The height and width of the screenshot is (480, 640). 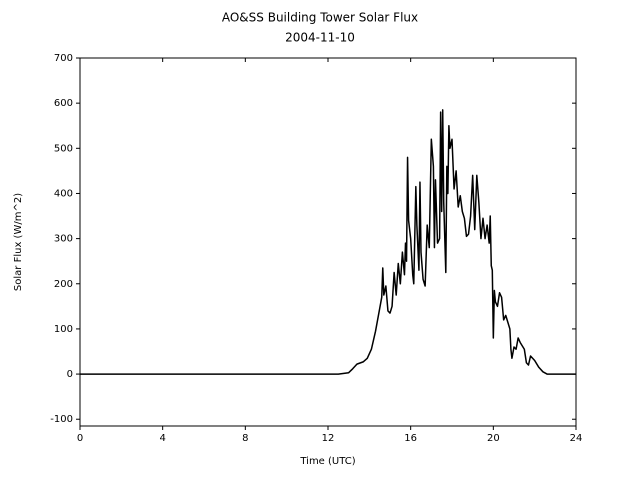 I want to click on y-tick-label: -100, so click(x=61, y=419).